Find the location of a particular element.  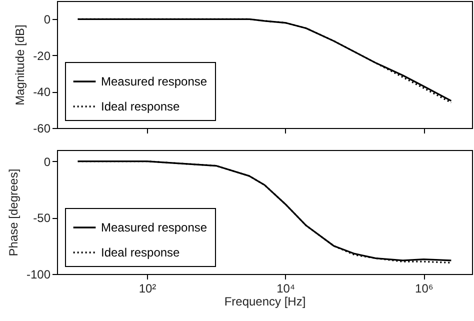

y-axis-title: Phase [degrees] is located at coordinates (13, 212).